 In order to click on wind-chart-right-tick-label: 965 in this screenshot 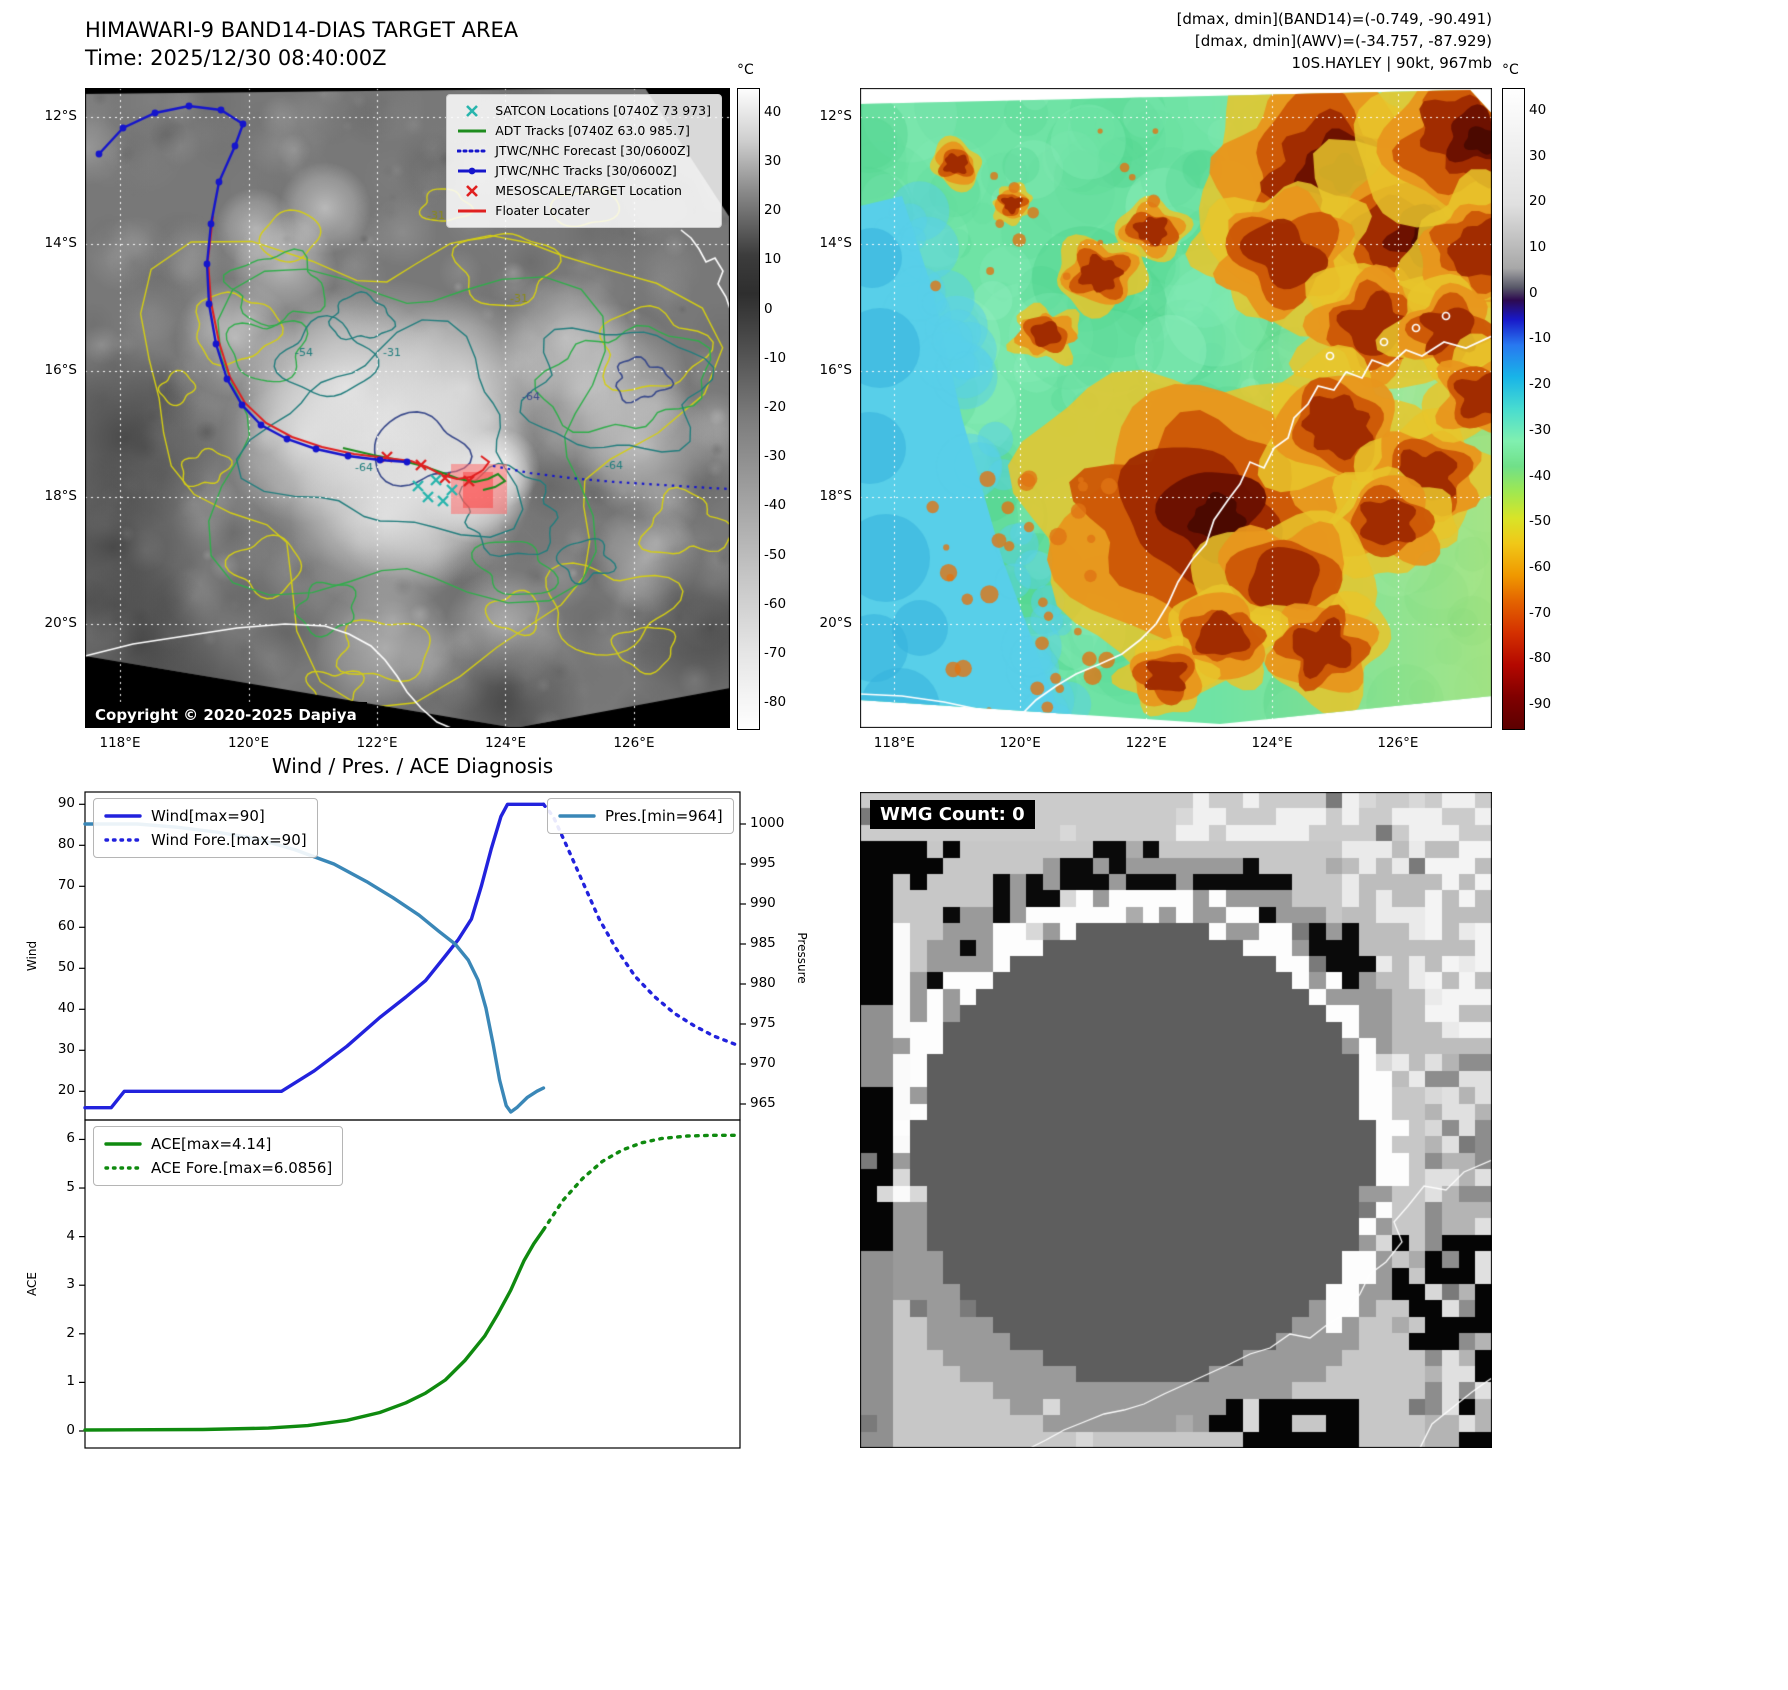, I will do `click(763, 1103)`.